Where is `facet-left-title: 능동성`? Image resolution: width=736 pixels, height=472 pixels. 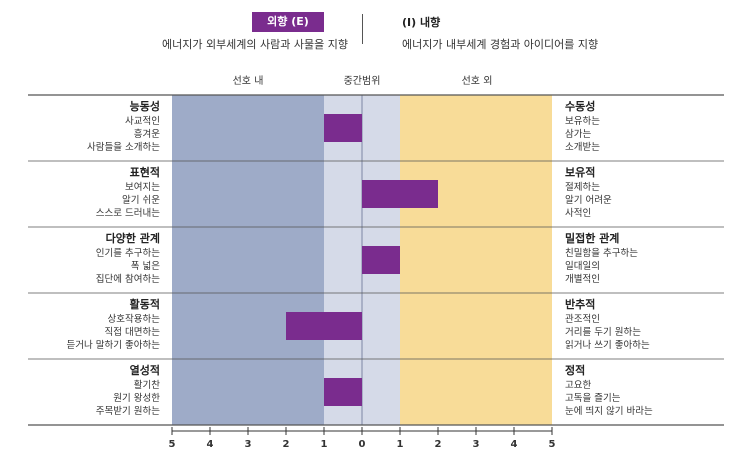 facet-left-title: 능동성 is located at coordinates (145, 106).